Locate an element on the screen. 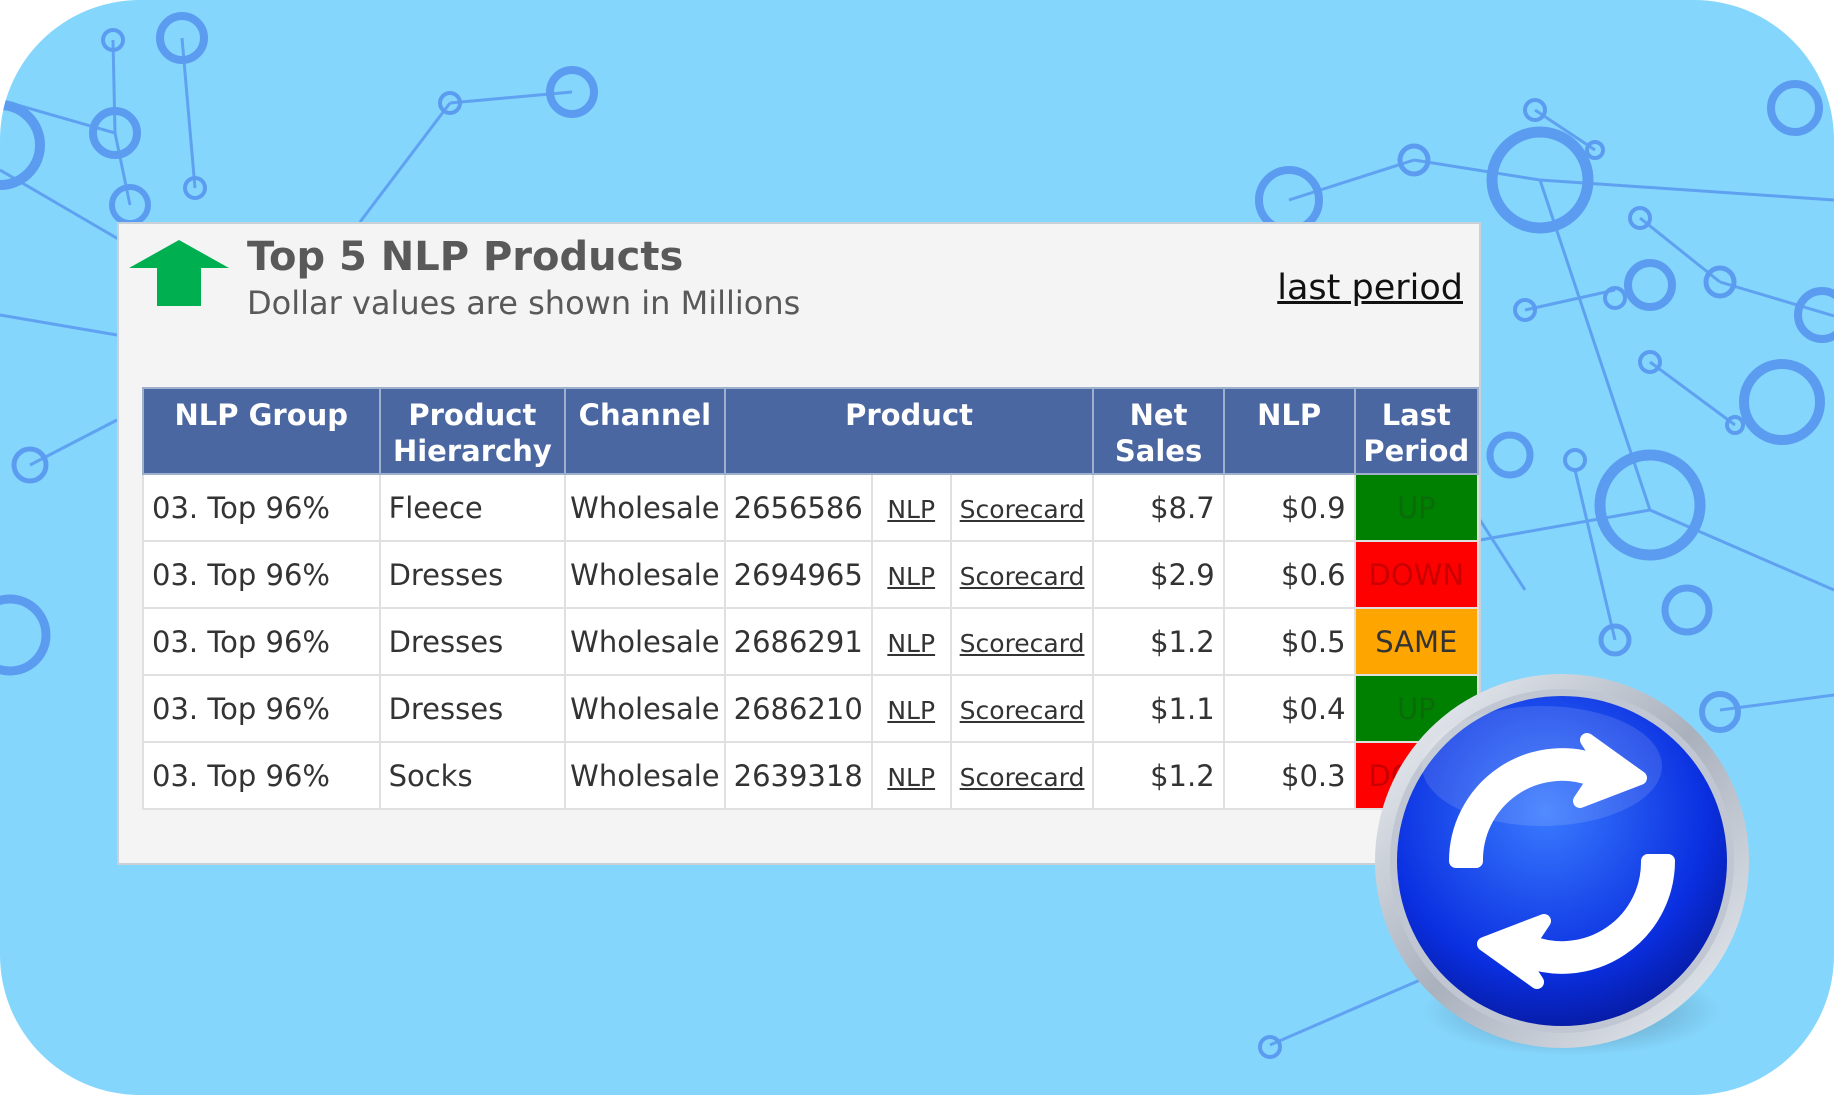 The height and width of the screenshot is (1095, 1834). last-period-link: last period is located at coordinates (1370, 288).